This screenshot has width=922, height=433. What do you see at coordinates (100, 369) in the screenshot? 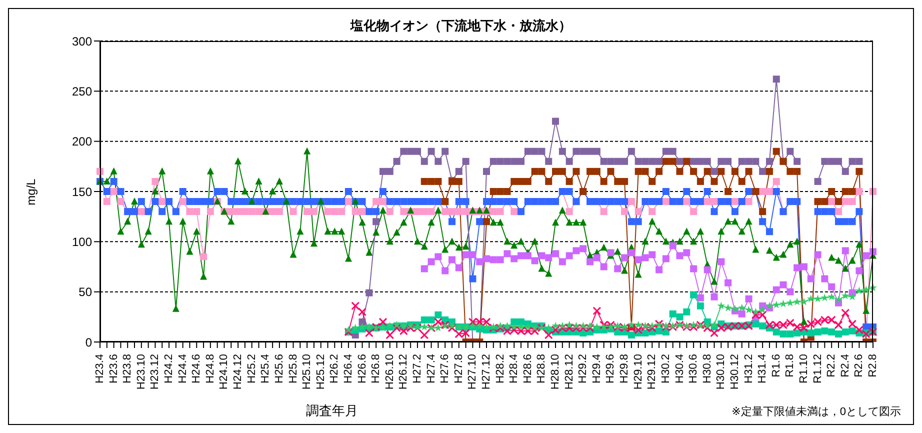
I see `x-tick-label: H23.4` at bounding box center [100, 369].